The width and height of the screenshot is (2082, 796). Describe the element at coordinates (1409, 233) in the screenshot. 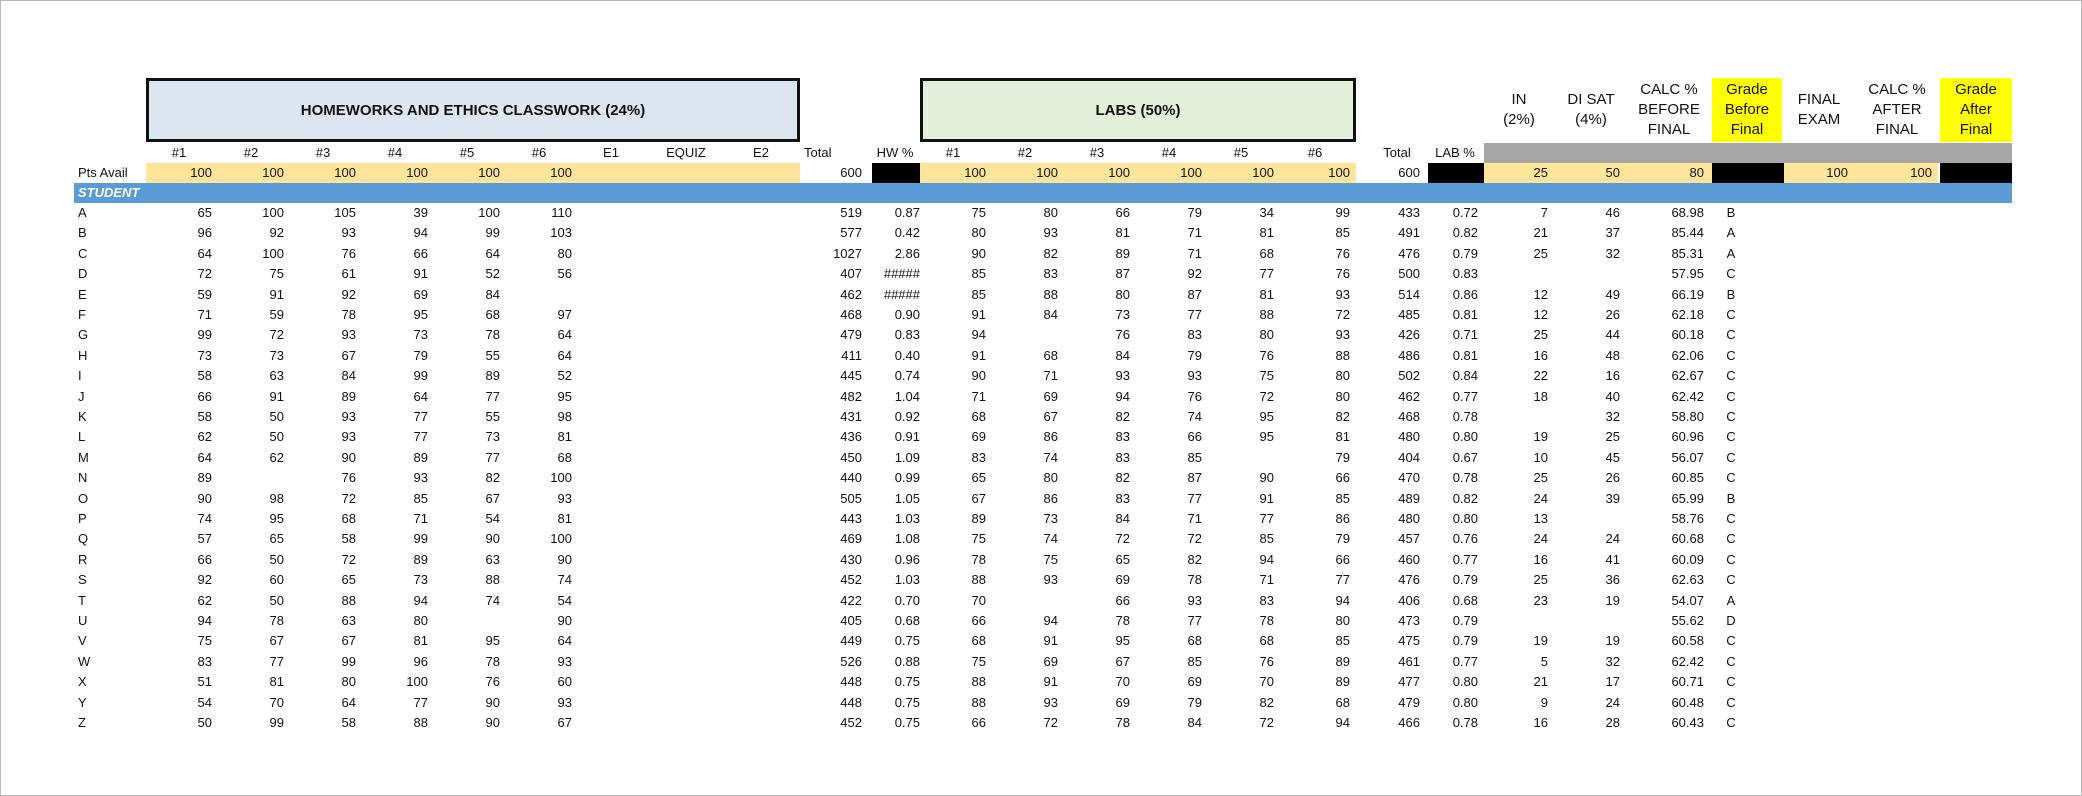

I see `lab-total-cell: 491` at that location.